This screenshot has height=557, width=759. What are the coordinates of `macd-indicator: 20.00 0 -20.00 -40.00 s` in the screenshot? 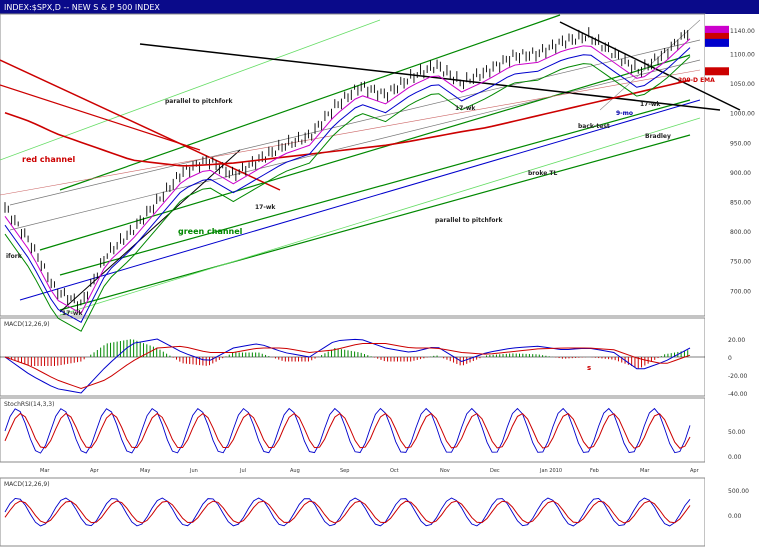 It's located at (374, 367).